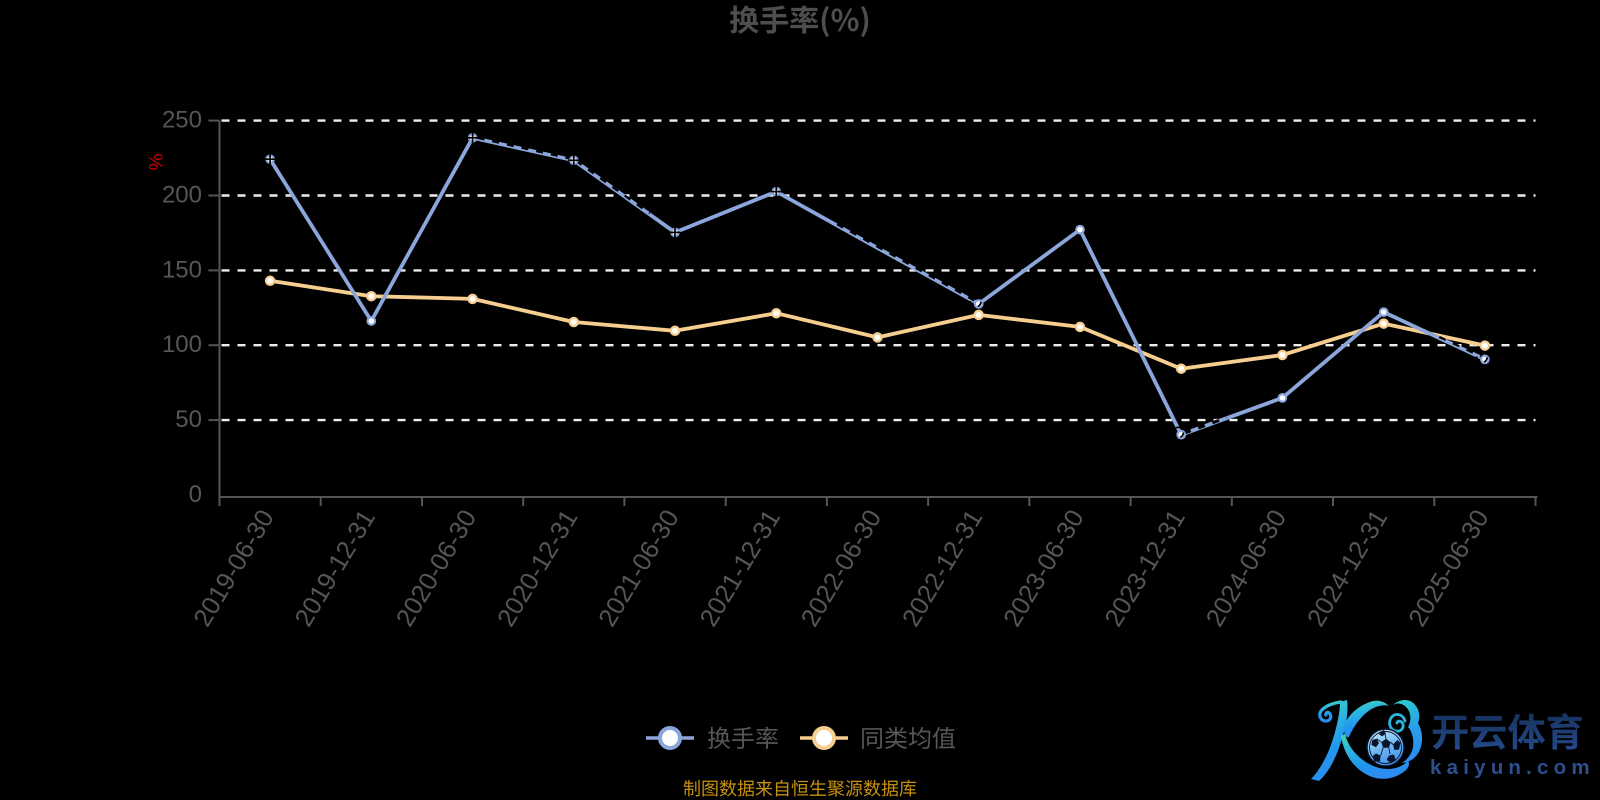 This screenshot has width=1600, height=800. Describe the element at coordinates (188, 419) in the screenshot. I see `svg-text: 50` at that location.